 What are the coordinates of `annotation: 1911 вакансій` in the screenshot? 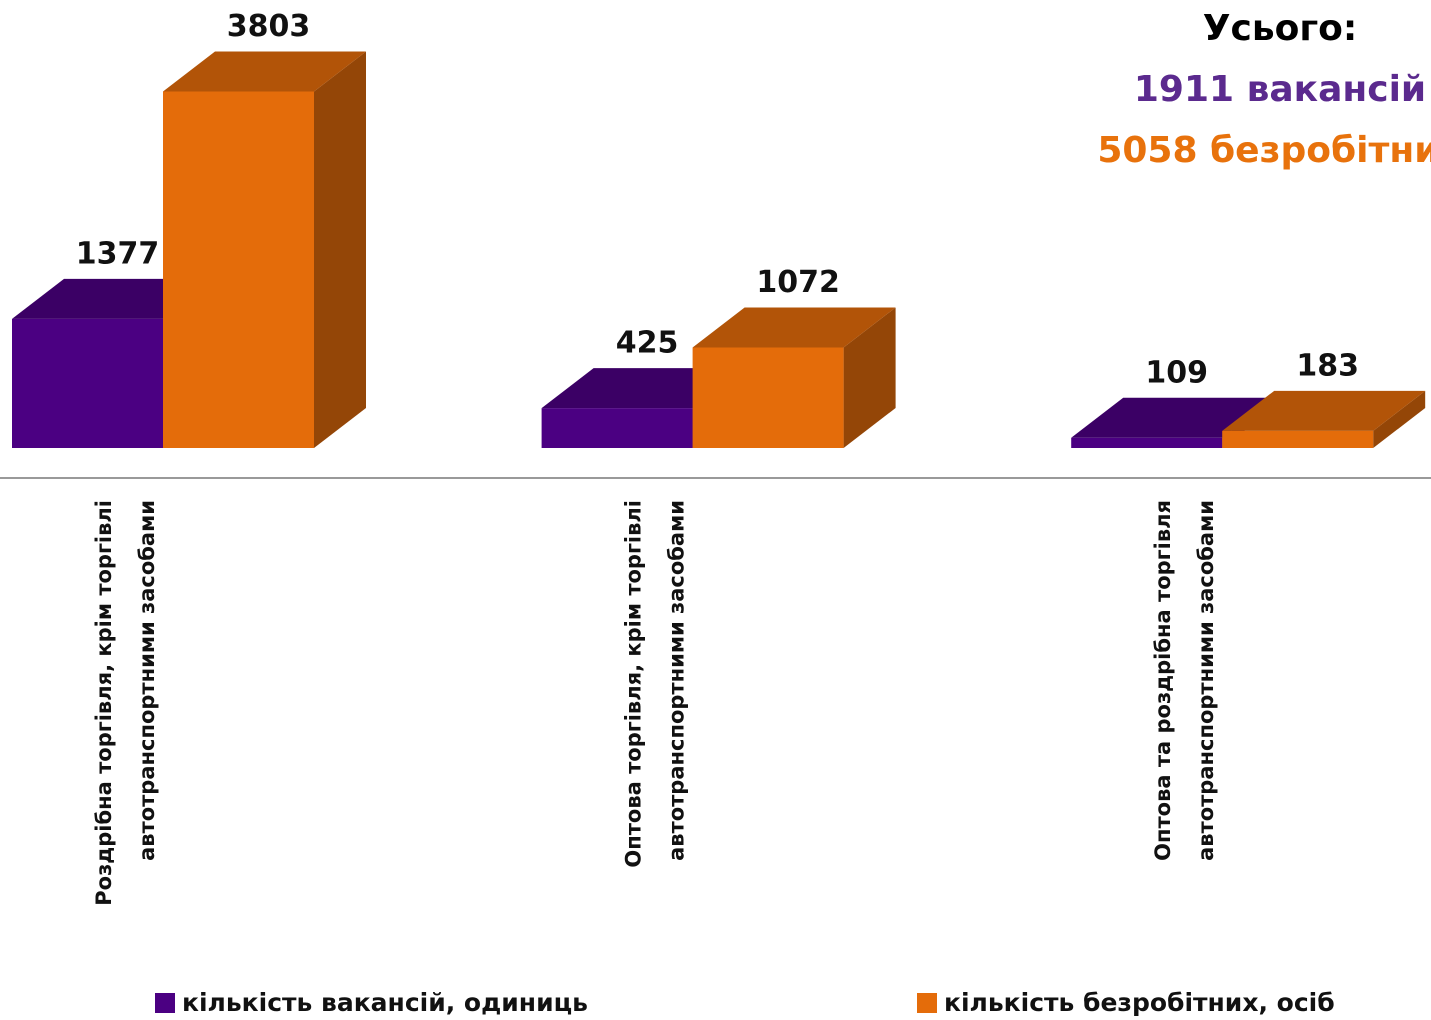 It's located at (1280, 89).